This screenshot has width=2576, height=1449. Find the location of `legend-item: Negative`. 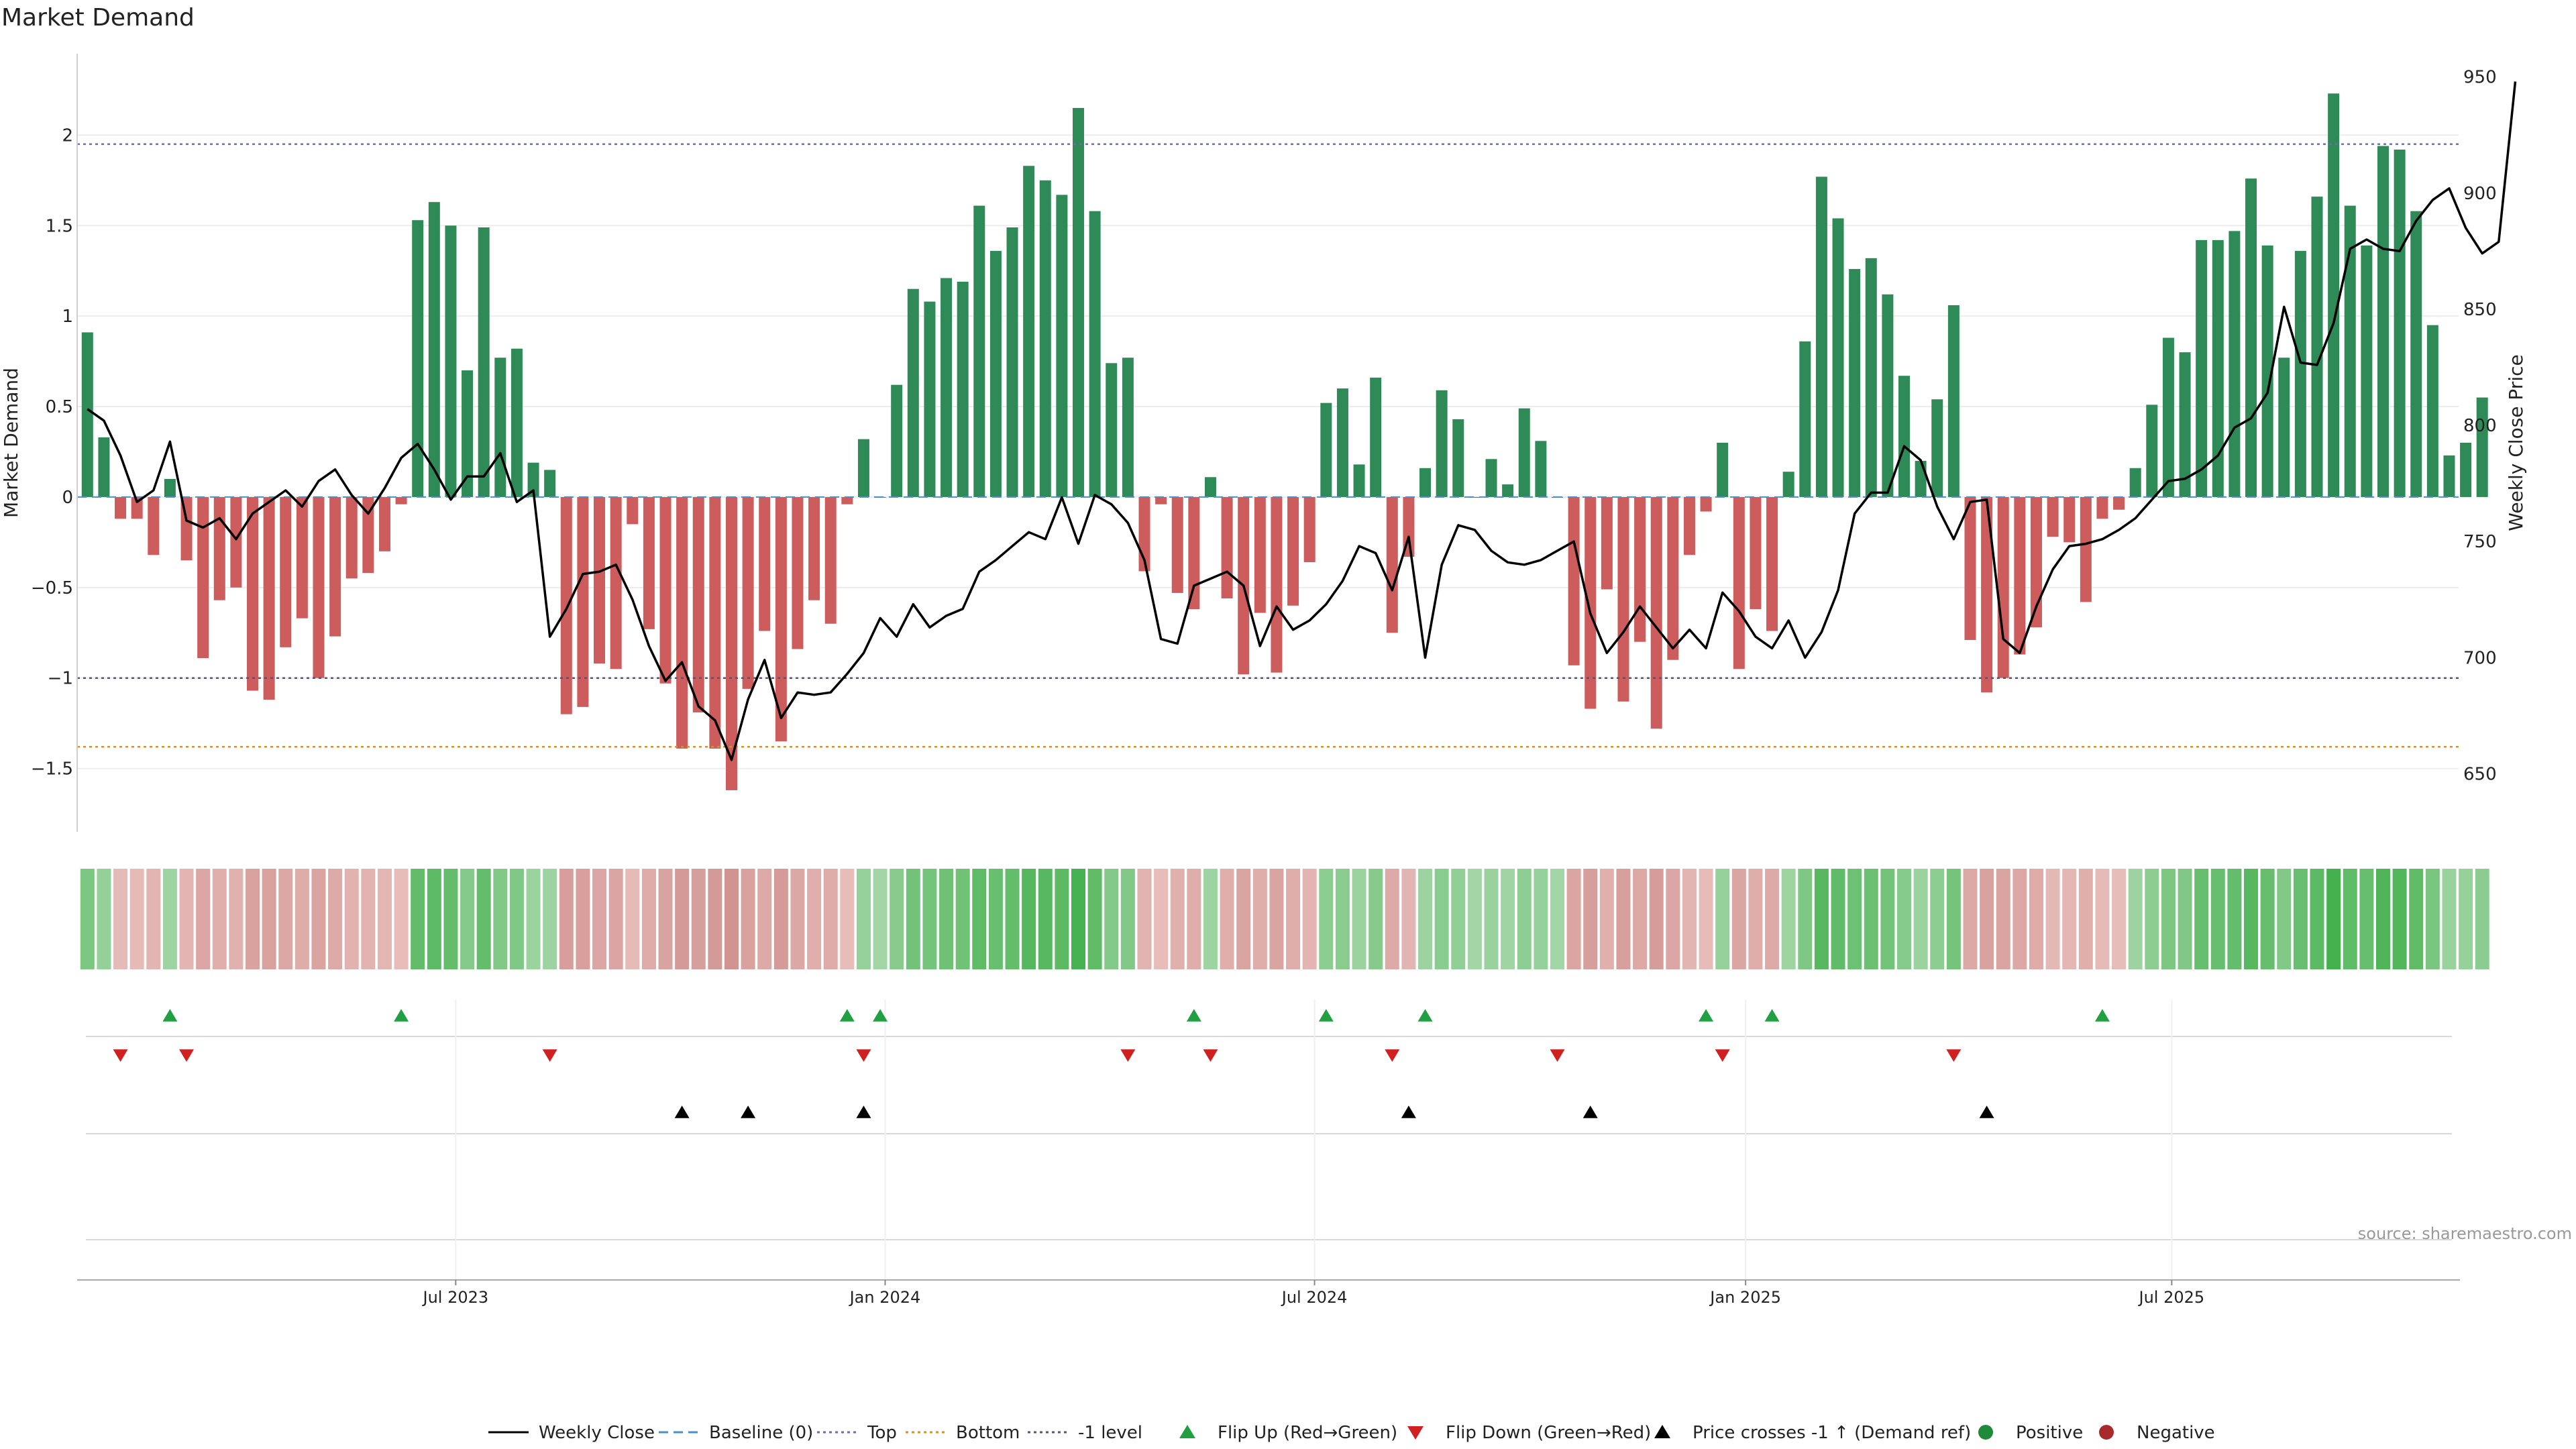

legend-item: Negative is located at coordinates (2157, 1433).